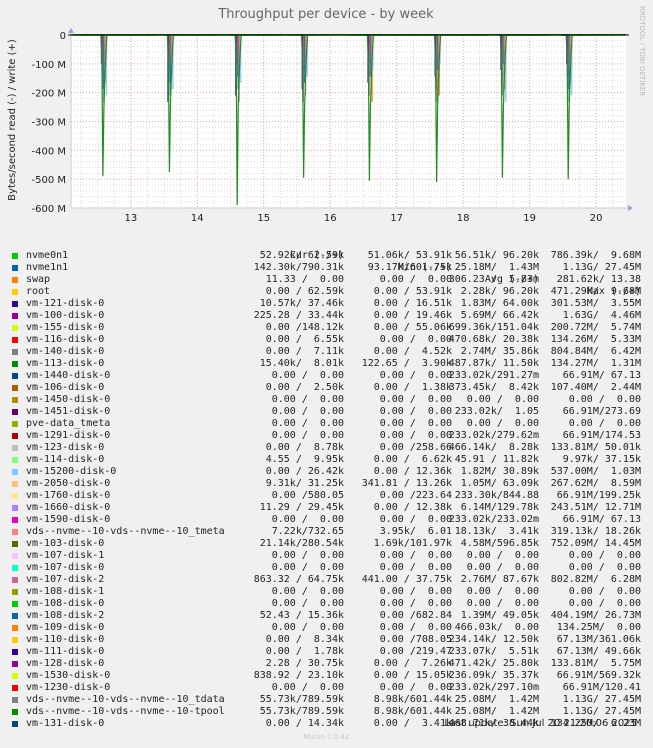 Image resolution: width=653 pixels, height=748 pixels. I want to click on legend-name: vds--nvme--10-vds--nvme--10-tpool, so click(125, 711).